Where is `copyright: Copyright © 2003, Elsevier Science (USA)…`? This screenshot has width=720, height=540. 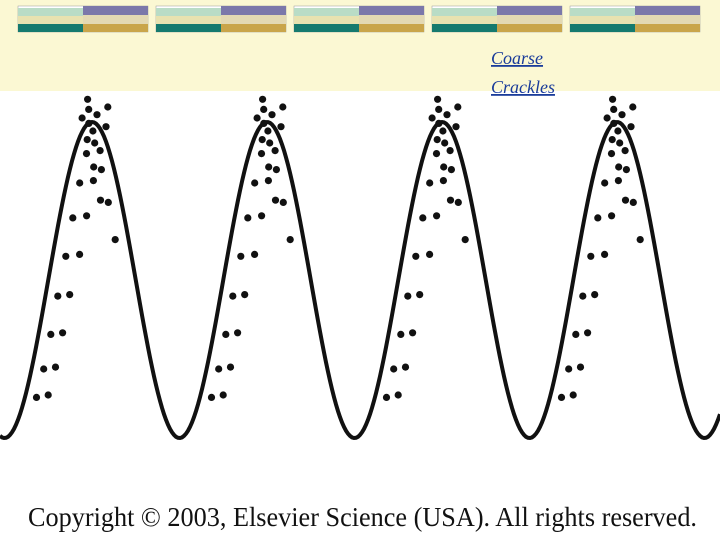
copyright: Copyright © 2003, Elsevier Science (USA)… is located at coordinates (362, 517).